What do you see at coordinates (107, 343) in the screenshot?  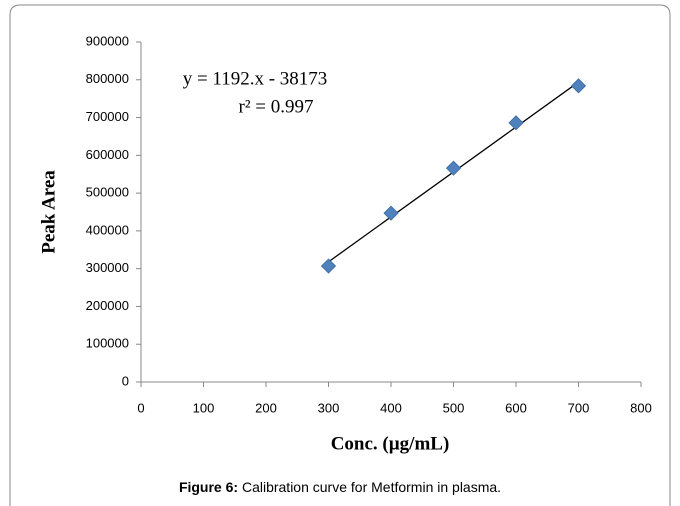 I see `y-tick-label: 100000` at bounding box center [107, 343].